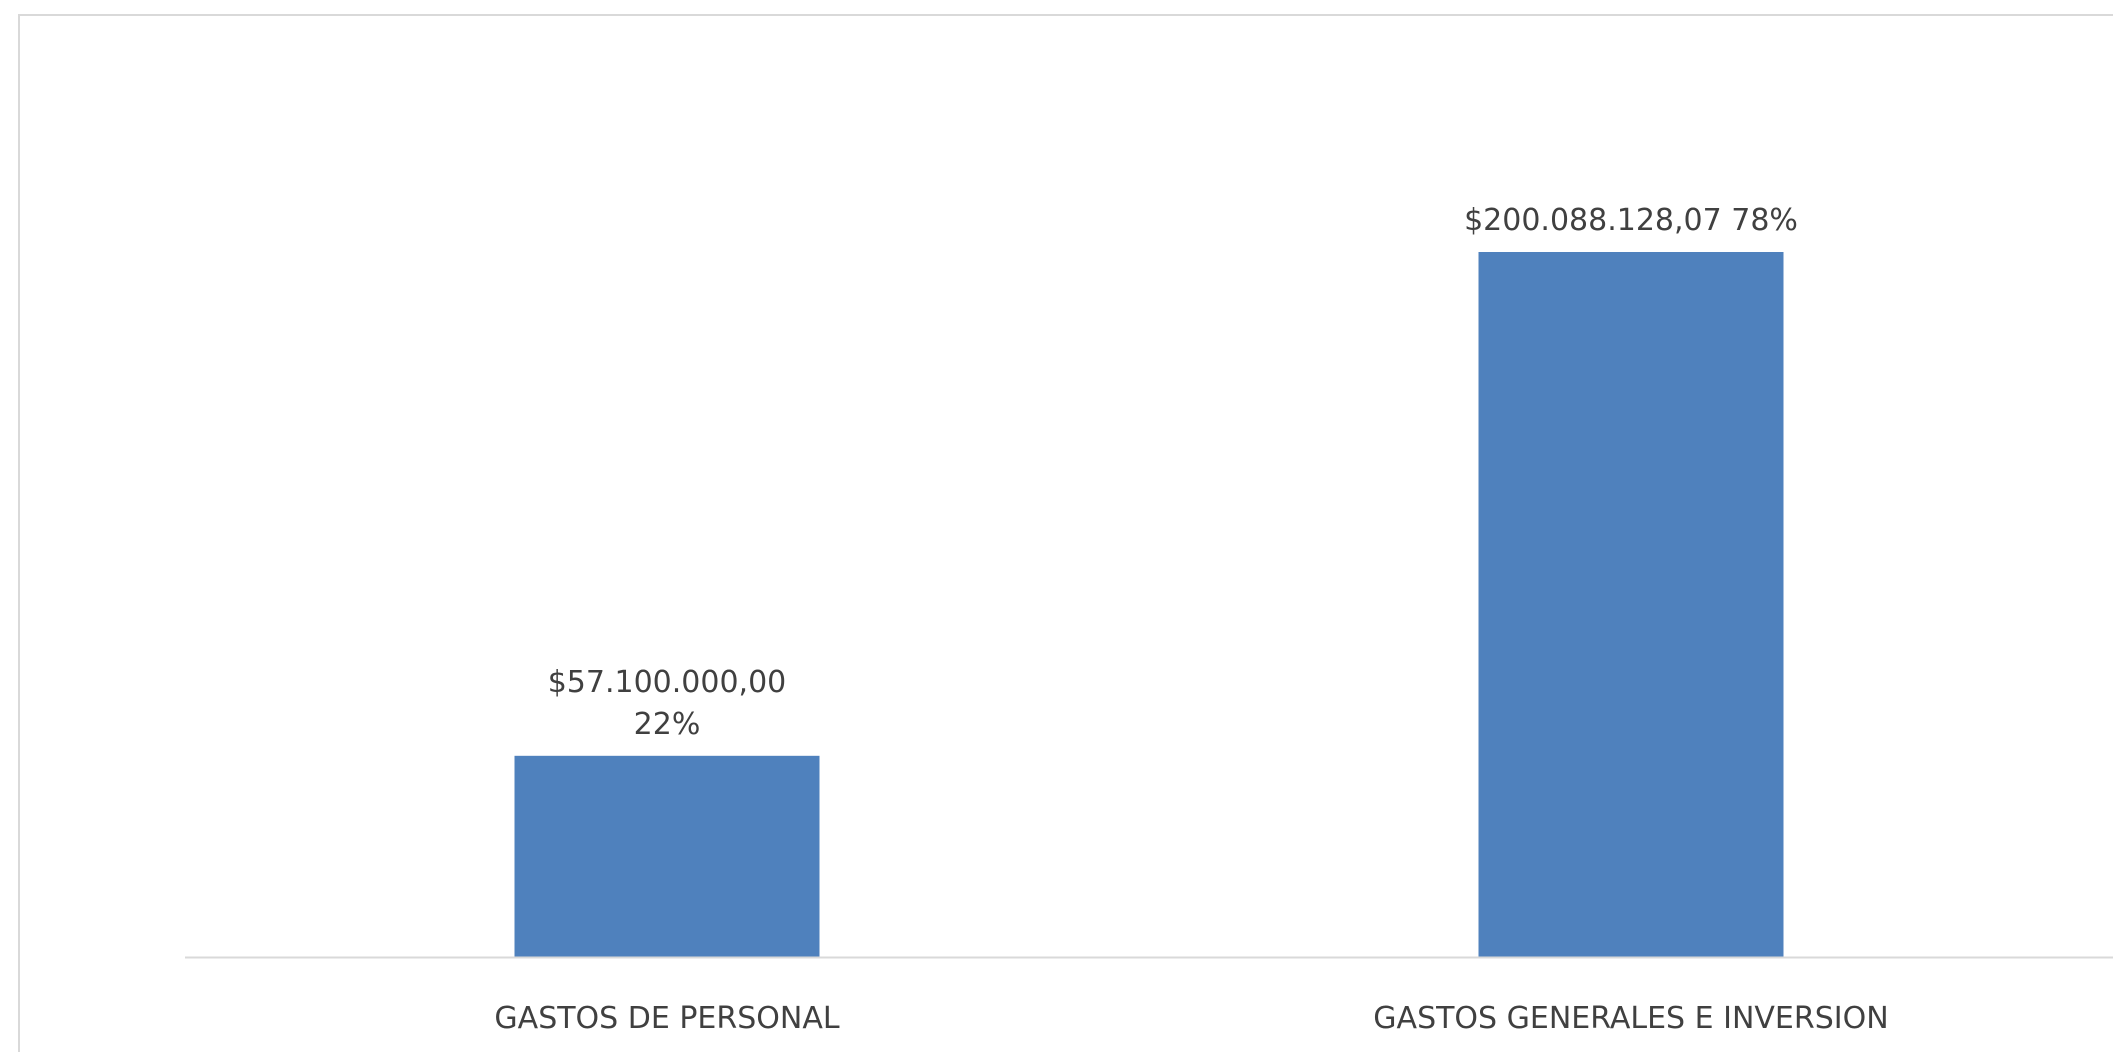 The height and width of the screenshot is (1052, 2113). Describe the element at coordinates (1631, 220) in the screenshot. I see `data-label-2-line-1: $200.088.128,07 78%` at that location.